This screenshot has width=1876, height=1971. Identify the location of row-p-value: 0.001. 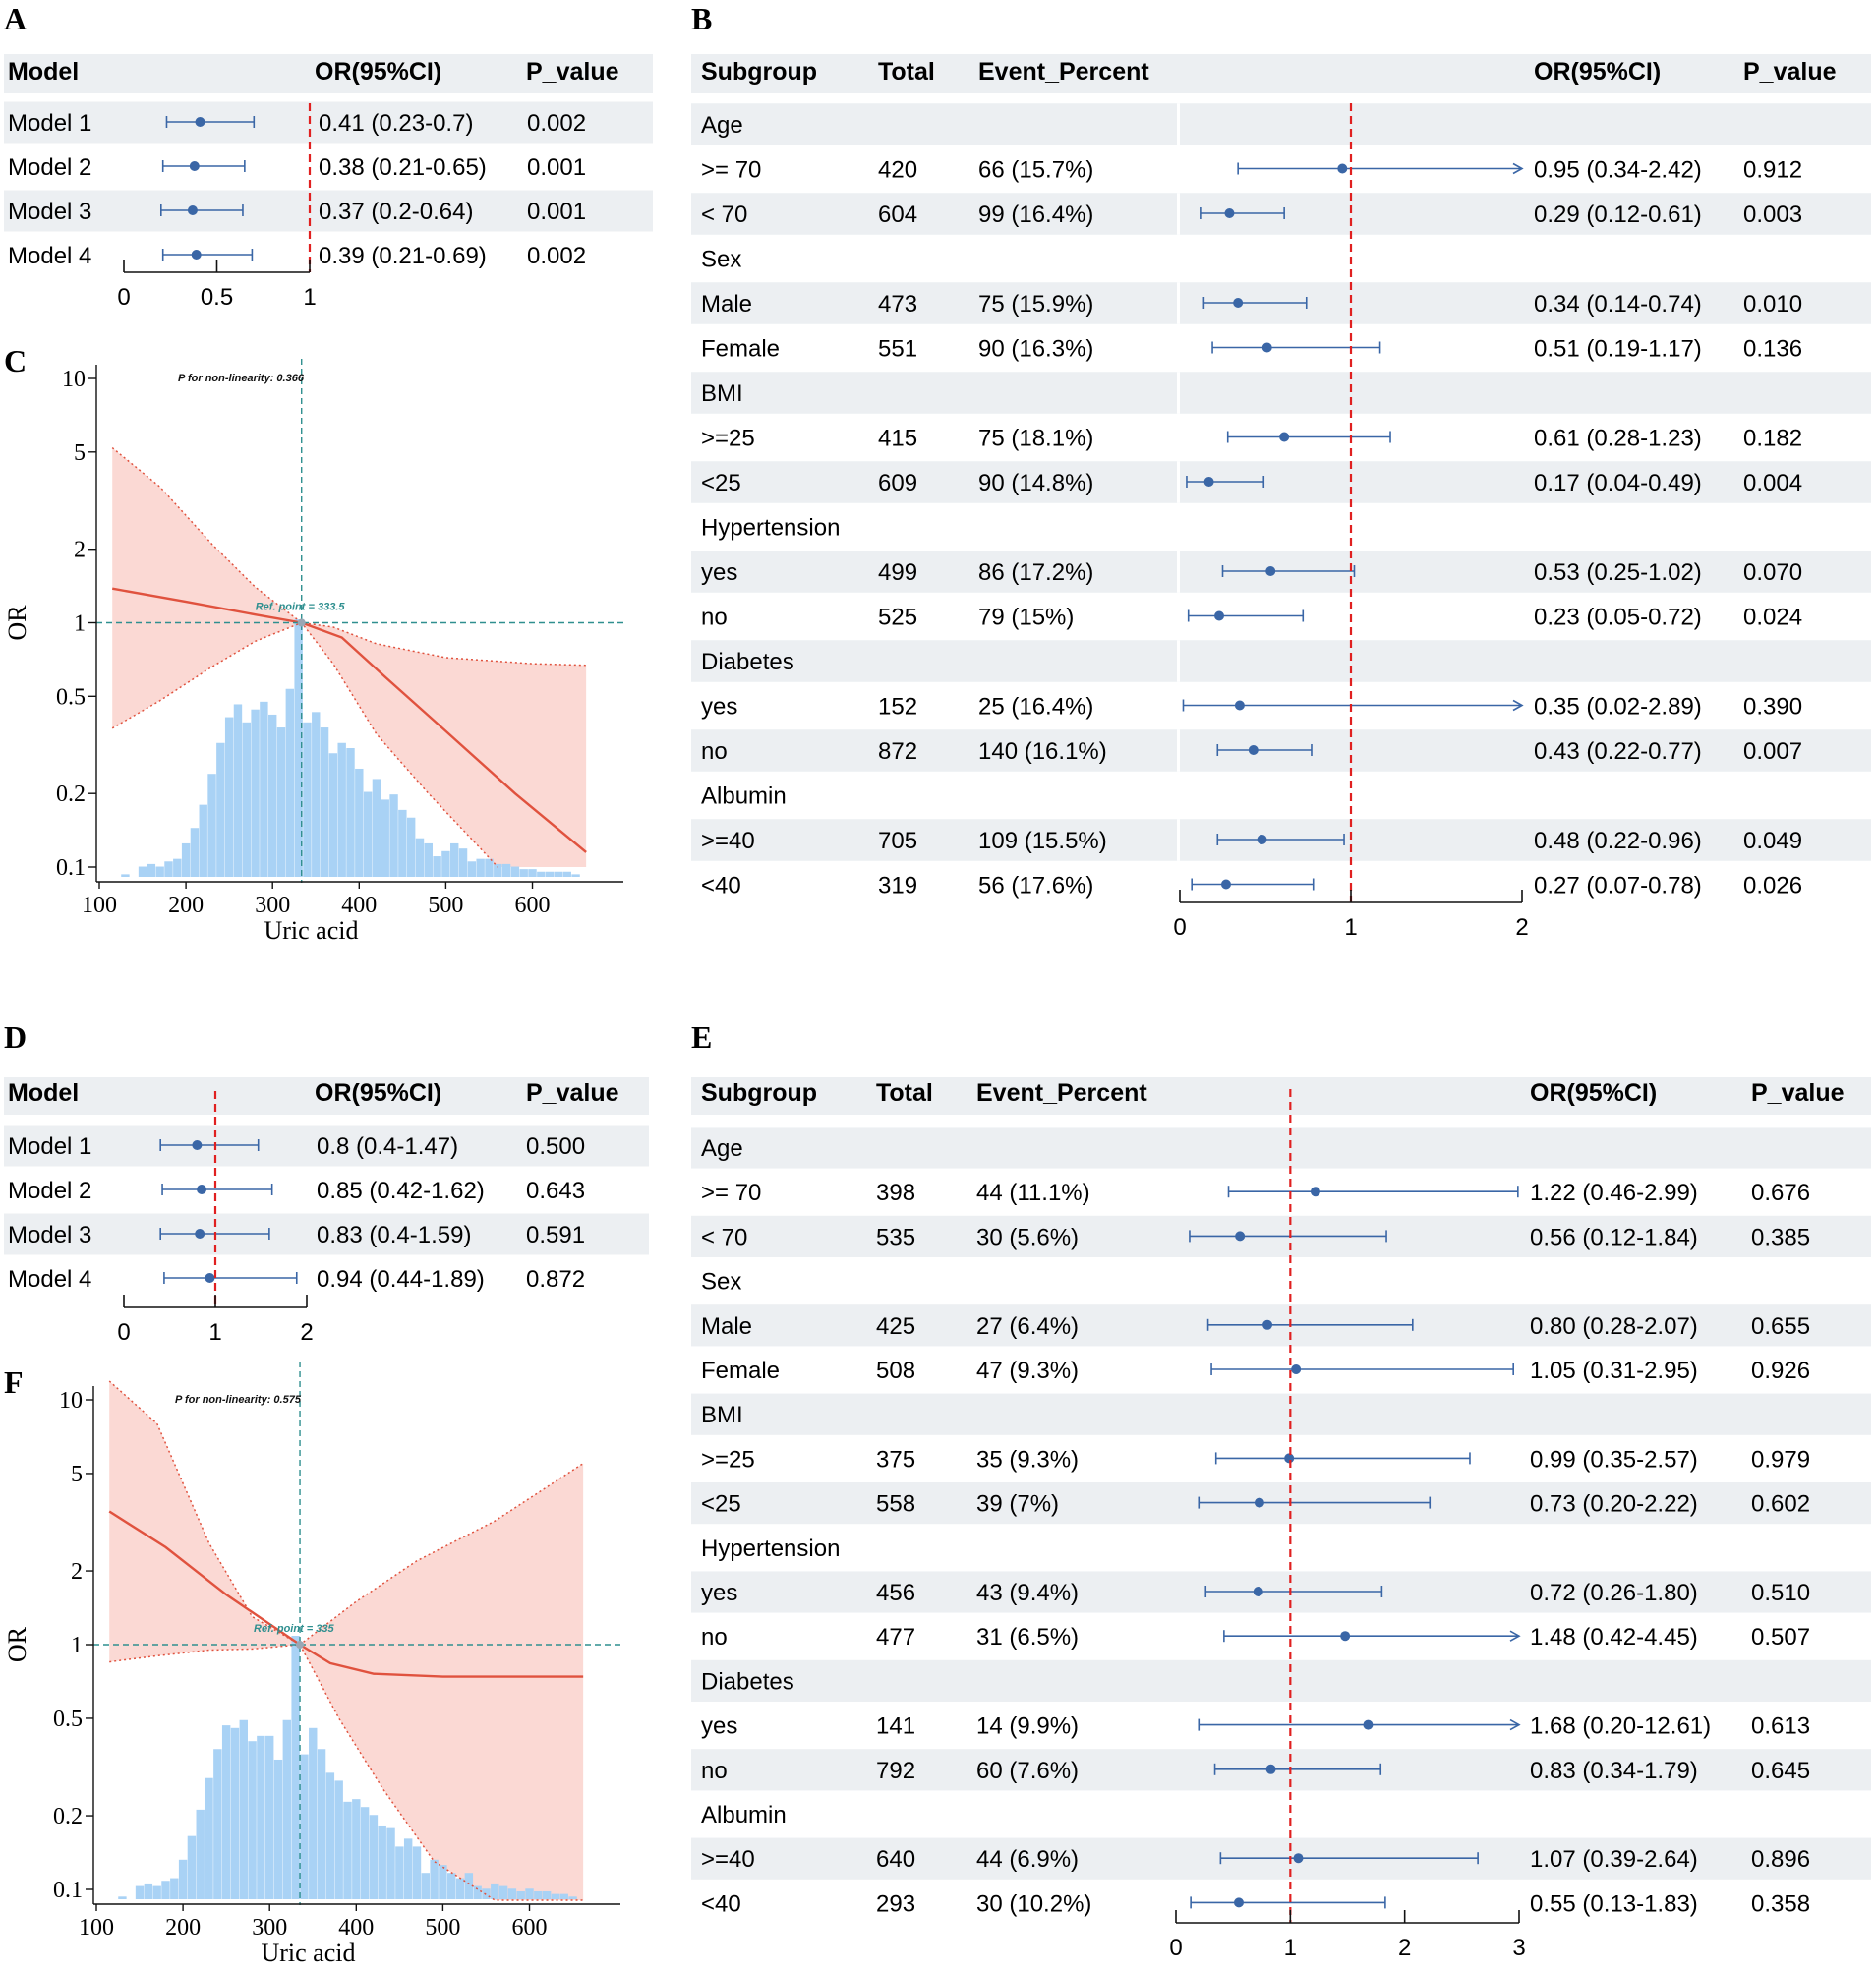
(557, 168).